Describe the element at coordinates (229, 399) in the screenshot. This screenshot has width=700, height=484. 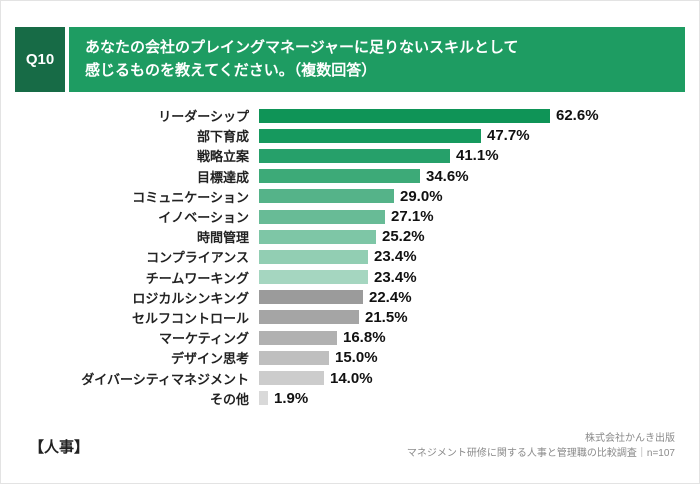
I see `bar-category-label: その他` at that location.